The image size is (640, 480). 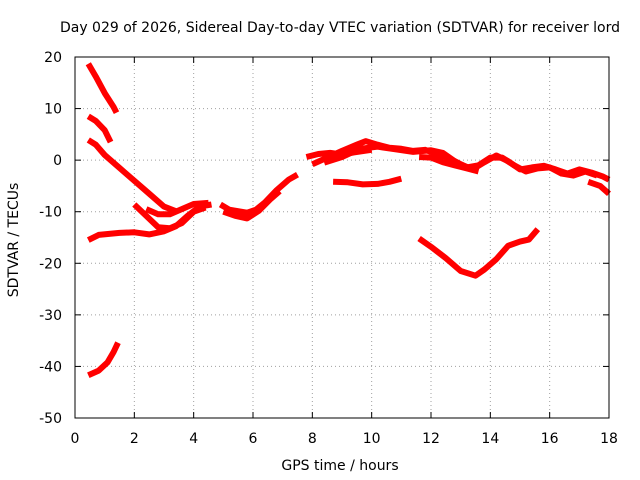 I want to click on x-axis-label: GPS time / hours, so click(x=339, y=466).